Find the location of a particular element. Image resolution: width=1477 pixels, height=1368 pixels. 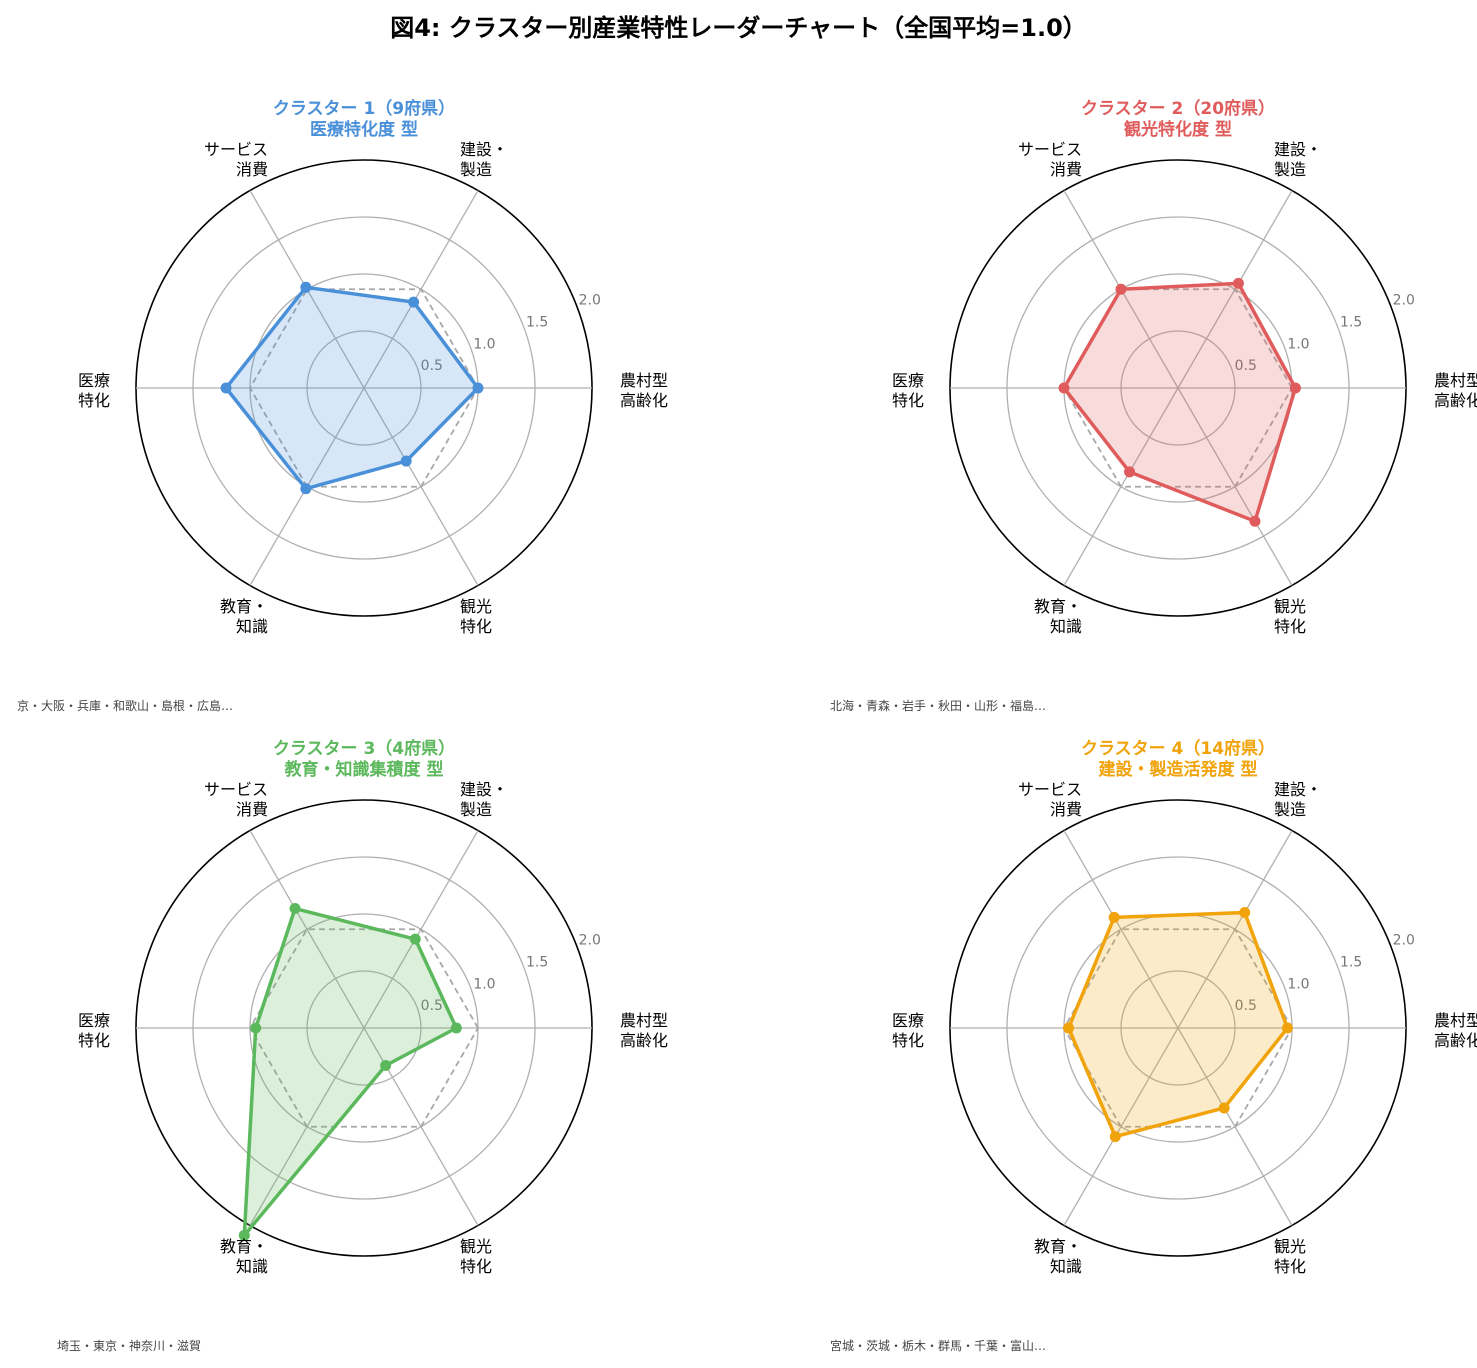

panel-subtitle: 教育・知識集積度 型 is located at coordinates (364, 769).